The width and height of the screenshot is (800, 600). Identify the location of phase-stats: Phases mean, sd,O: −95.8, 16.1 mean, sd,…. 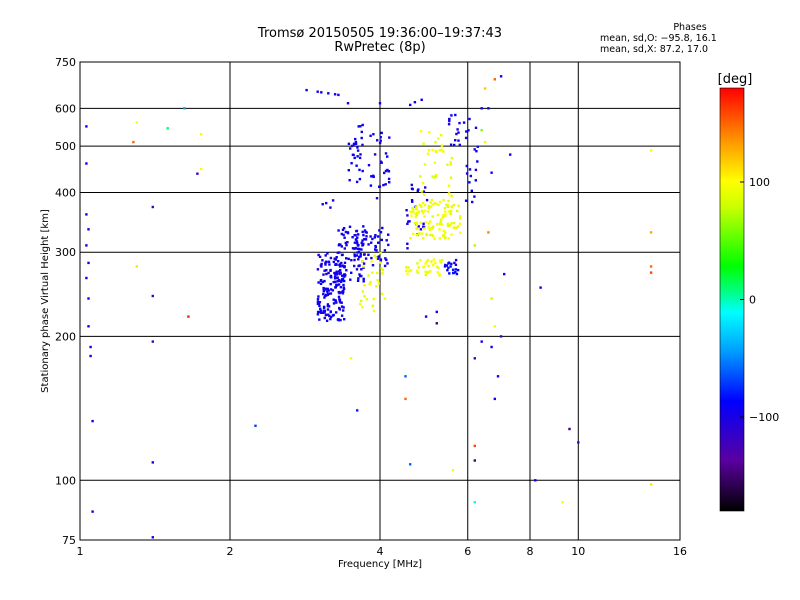
(685, 38).